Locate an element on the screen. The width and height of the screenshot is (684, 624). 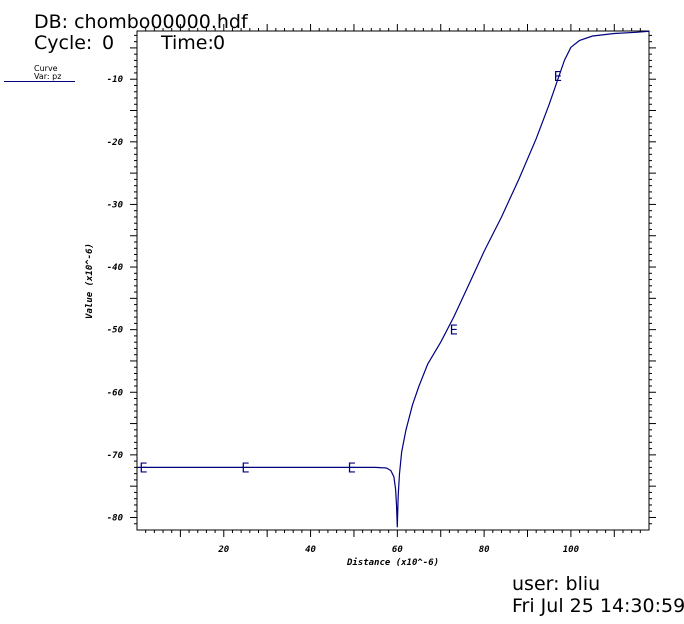
y-tick-label: -40 is located at coordinates (115, 268).